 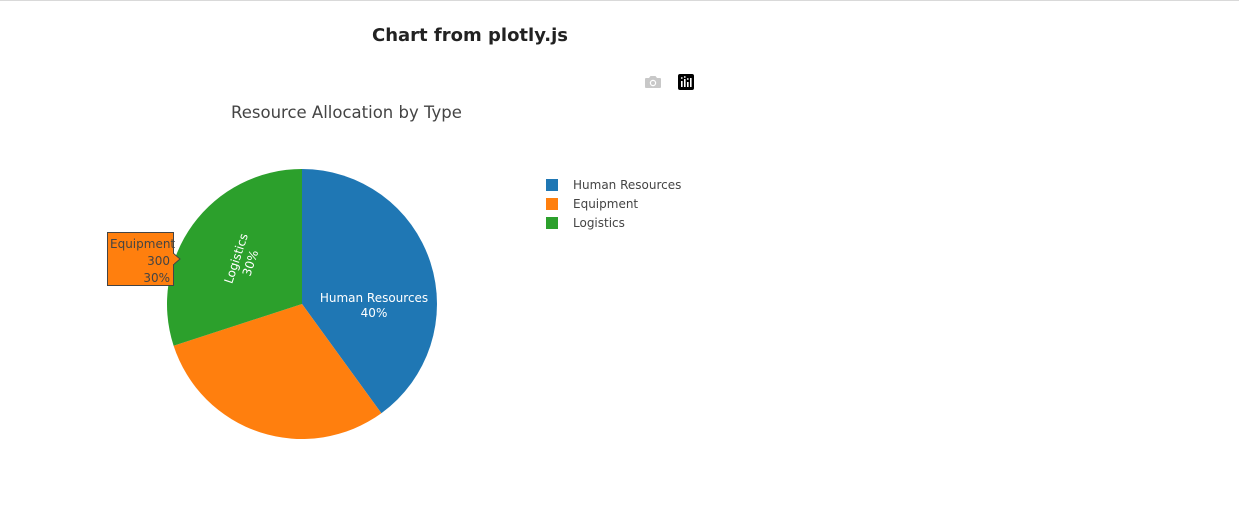 I want to click on hover-value: 300, so click(x=158, y=261).